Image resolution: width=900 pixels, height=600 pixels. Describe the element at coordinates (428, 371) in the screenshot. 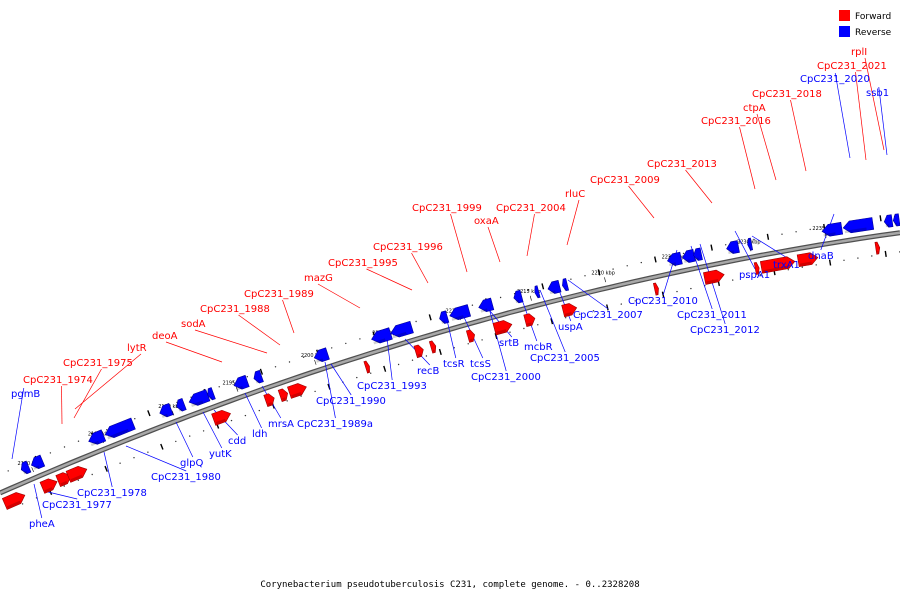

I see `gene-label: recB` at that location.